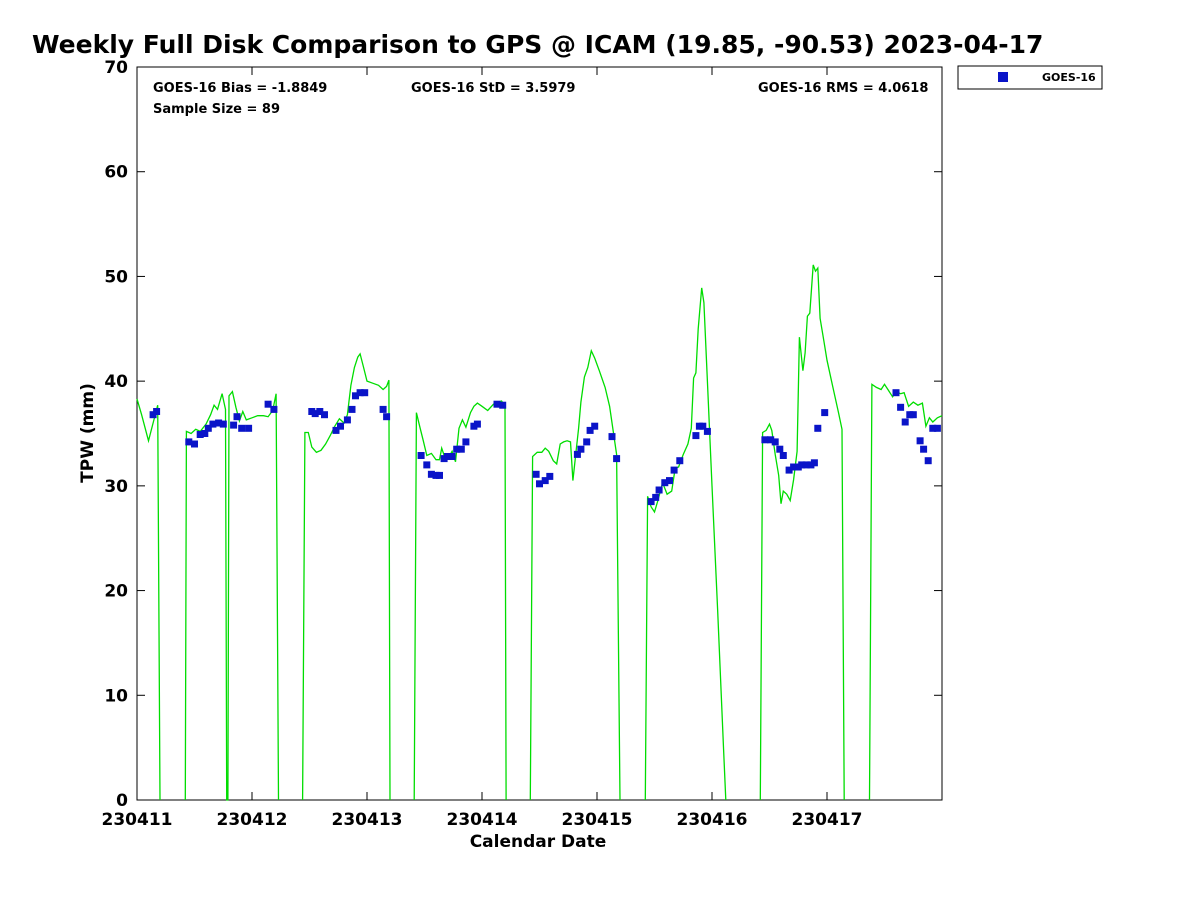 The height and width of the screenshot is (900, 1200). Describe the element at coordinates (240, 88) in the screenshot. I see `stat-bias: GOES-16 Bias = -1.8849` at that location.